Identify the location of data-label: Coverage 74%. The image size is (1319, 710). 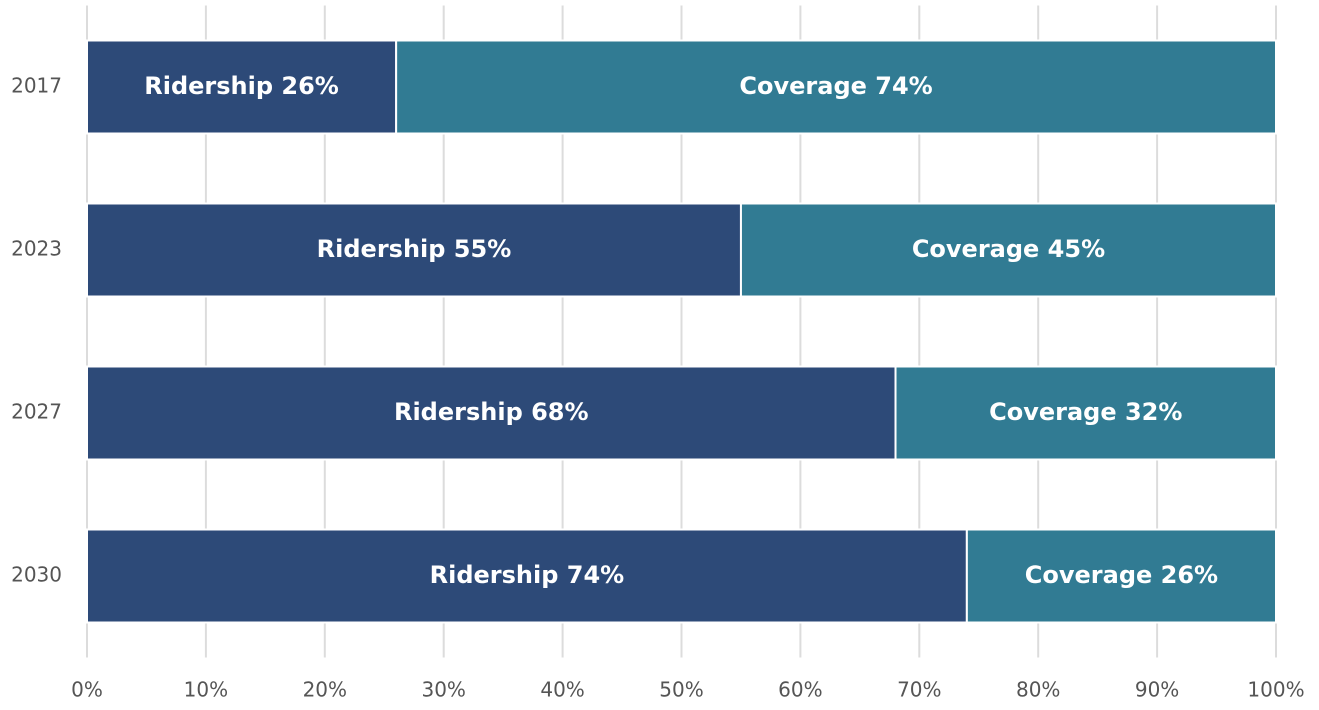
(835, 86).